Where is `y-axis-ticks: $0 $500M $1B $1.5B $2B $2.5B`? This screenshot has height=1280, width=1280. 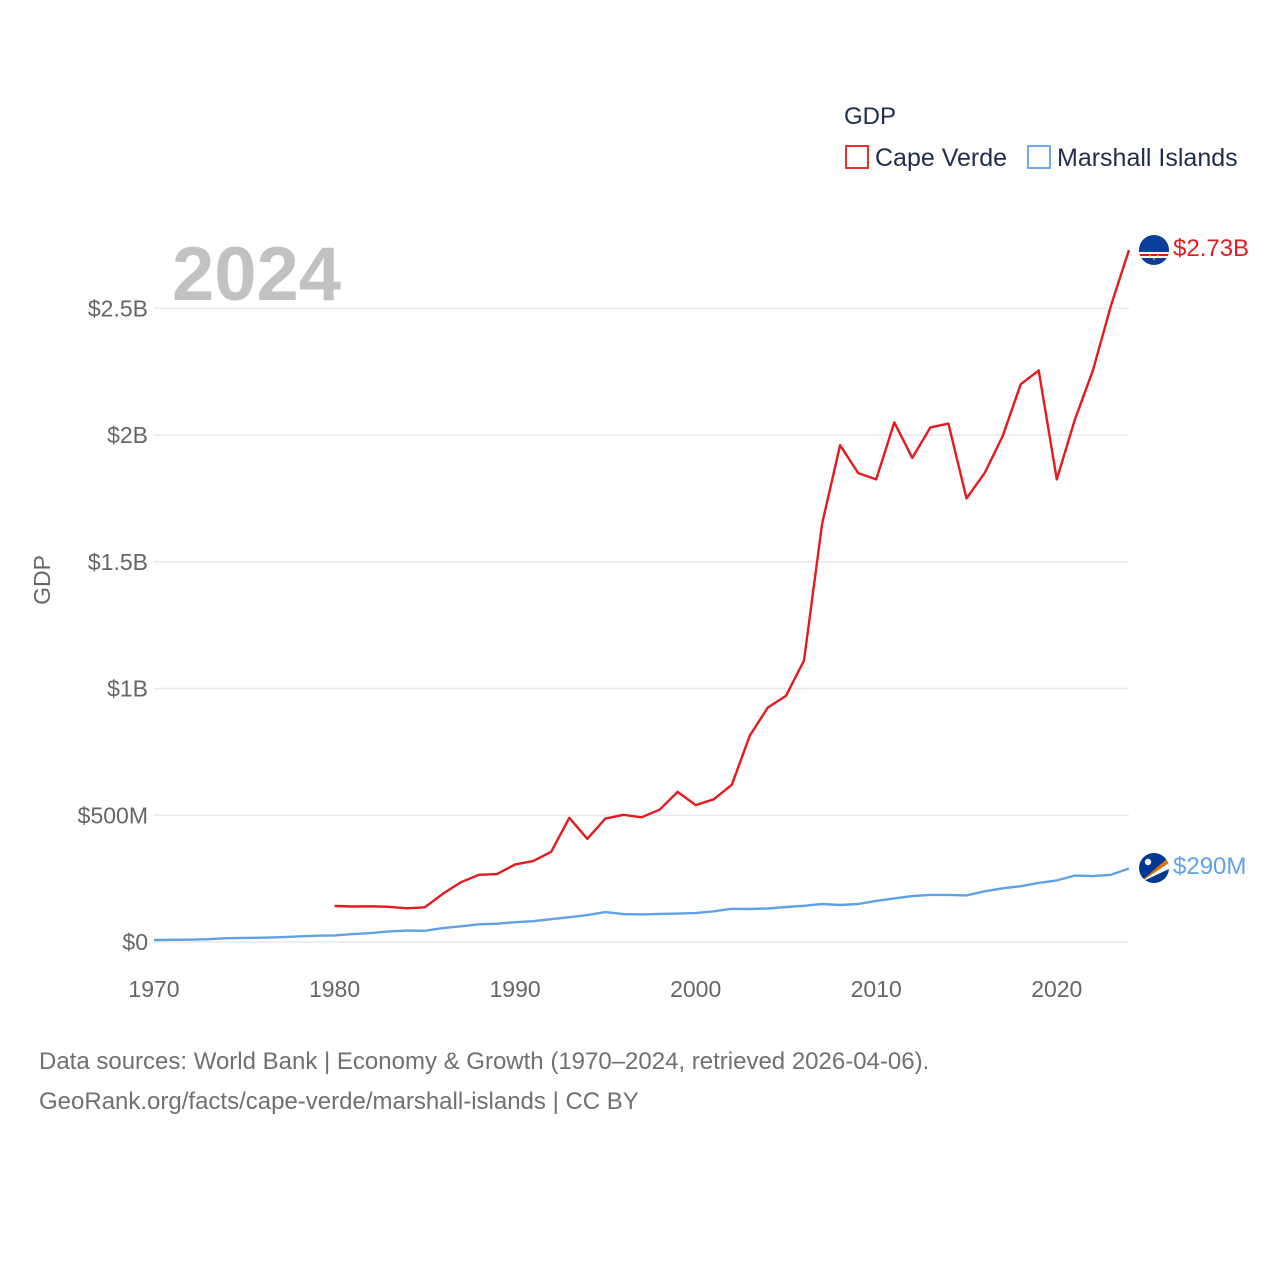 y-axis-ticks: $0 $500M $1B $1.5B $2B $2.5B is located at coordinates (113, 625).